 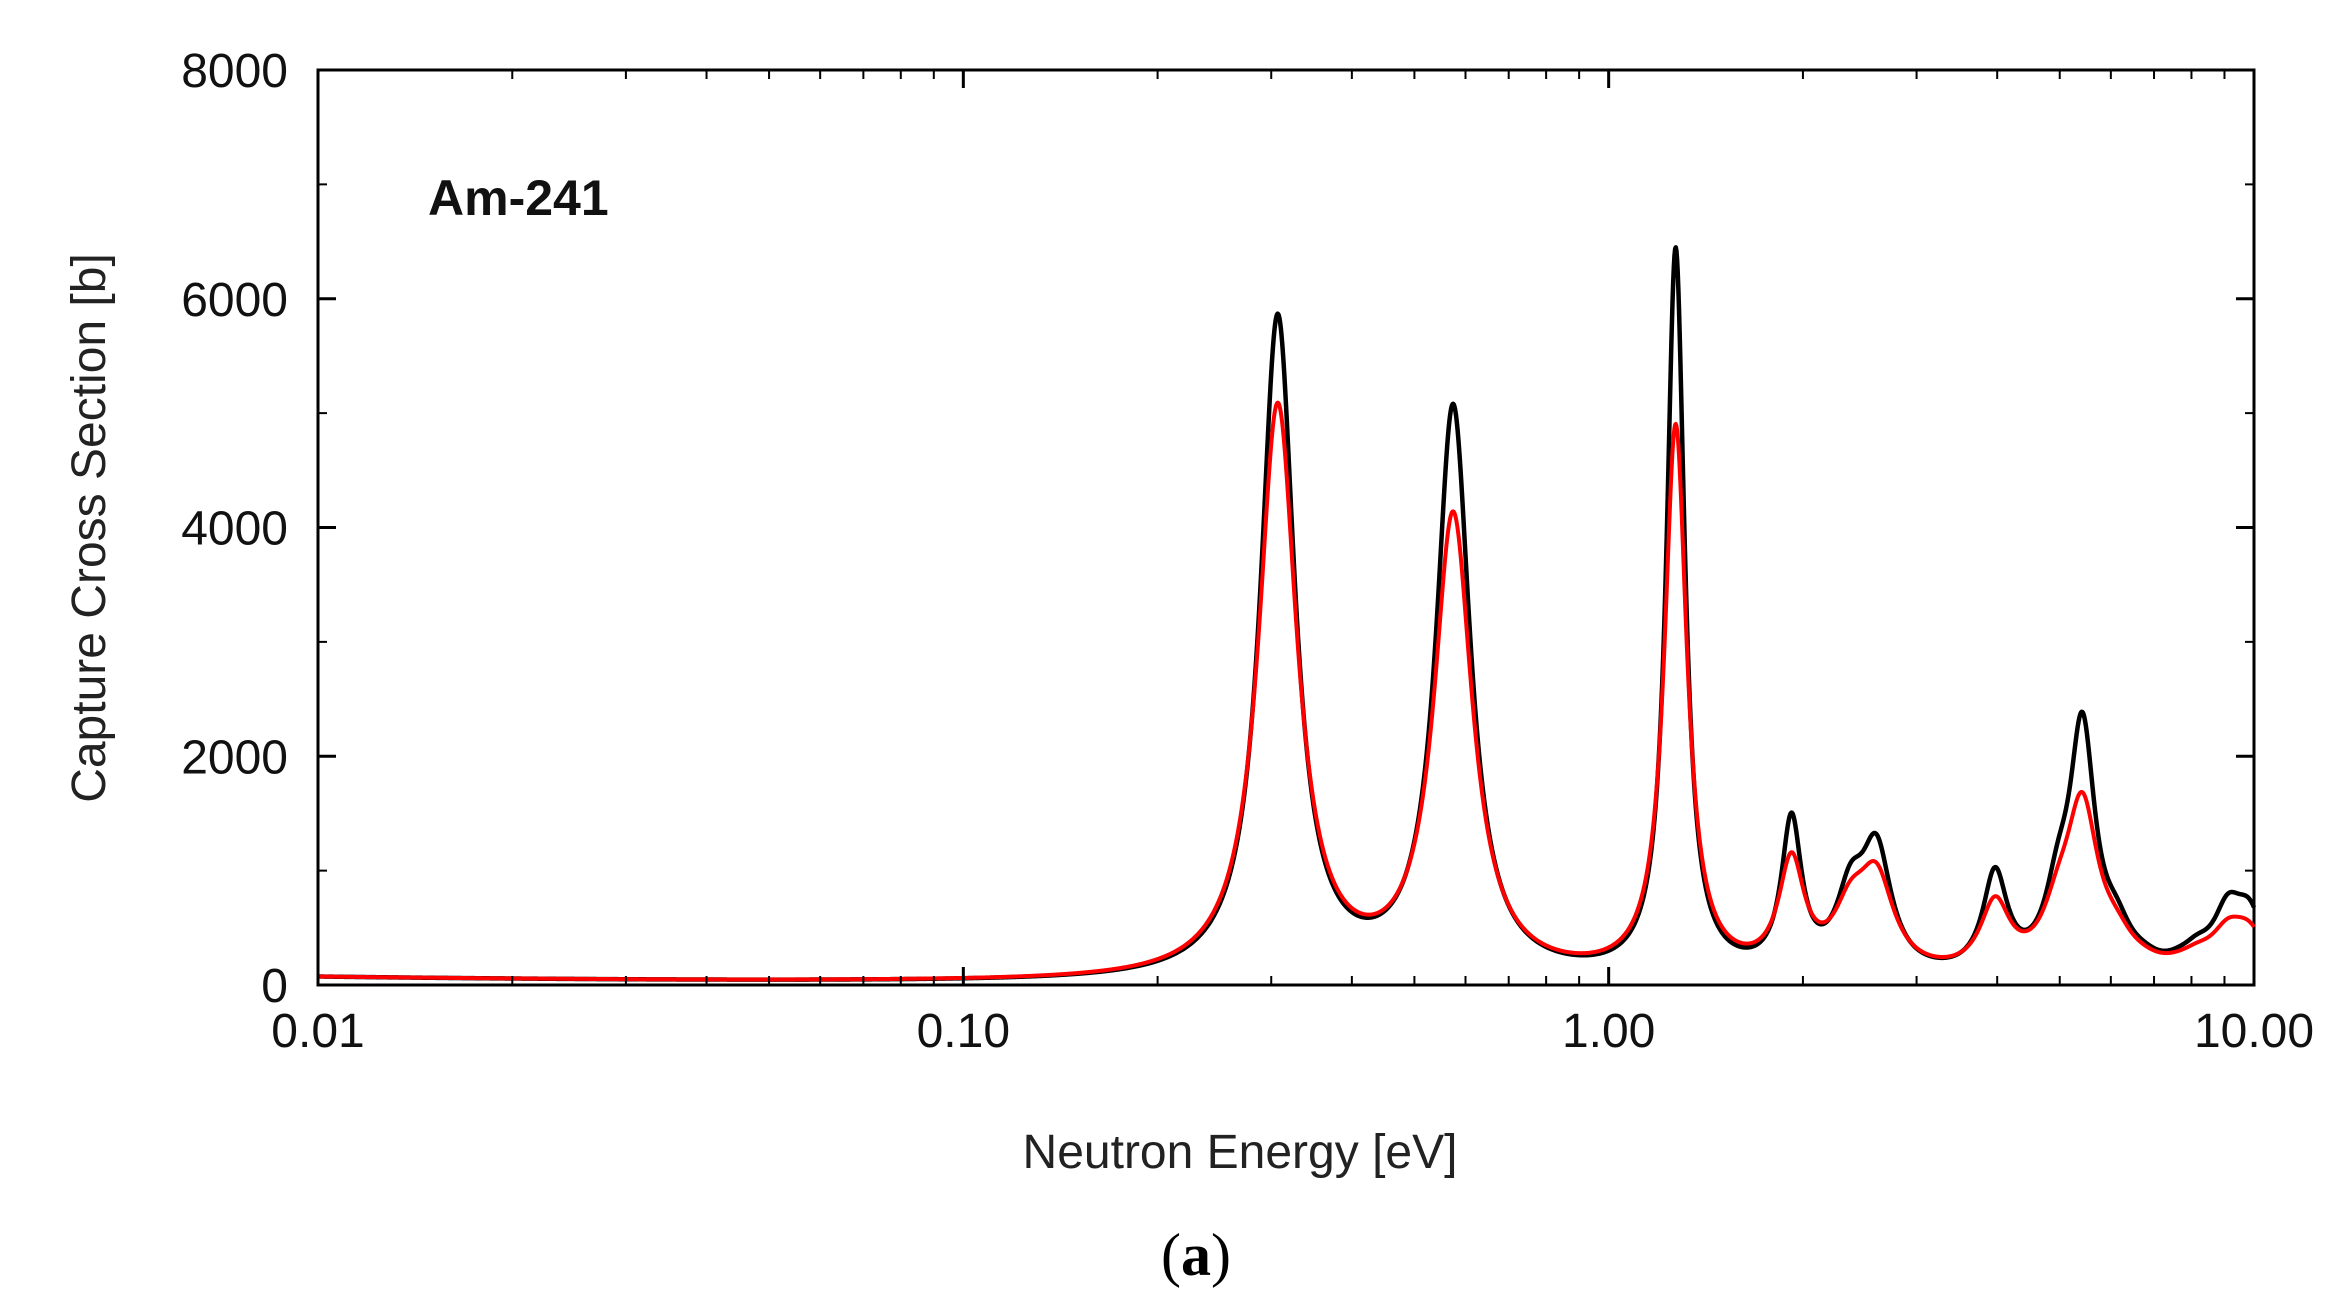 I want to click on y-axis-title: Capture Cross Section [b], so click(x=89, y=528).